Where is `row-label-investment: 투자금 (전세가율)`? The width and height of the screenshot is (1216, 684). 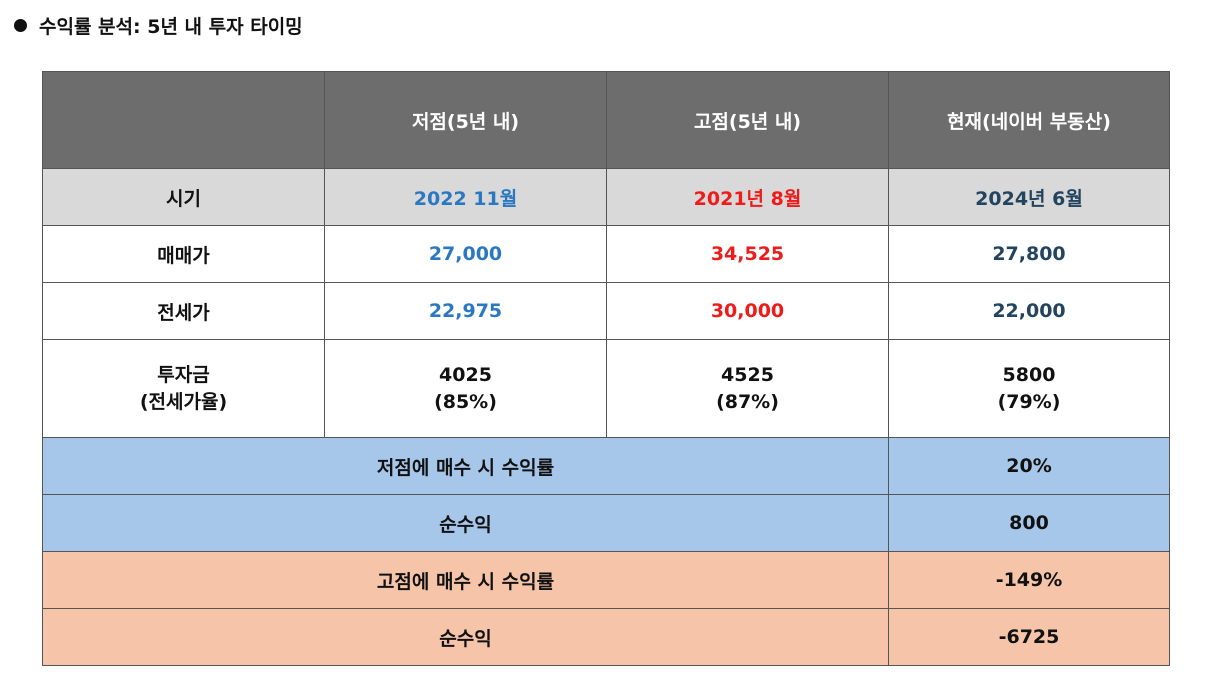
row-label-investment: 투자금 (전세가율) is located at coordinates (183, 388).